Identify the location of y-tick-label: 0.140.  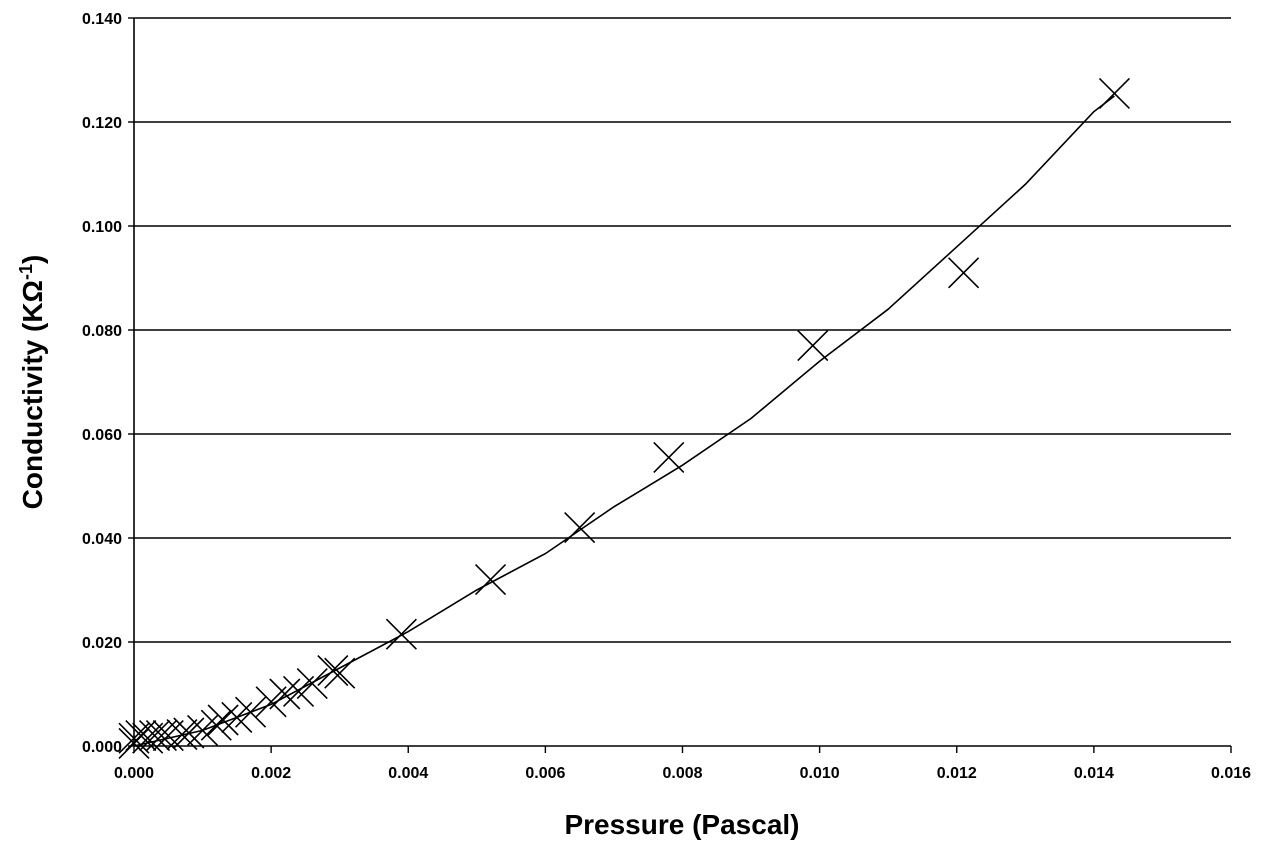
(102, 19).